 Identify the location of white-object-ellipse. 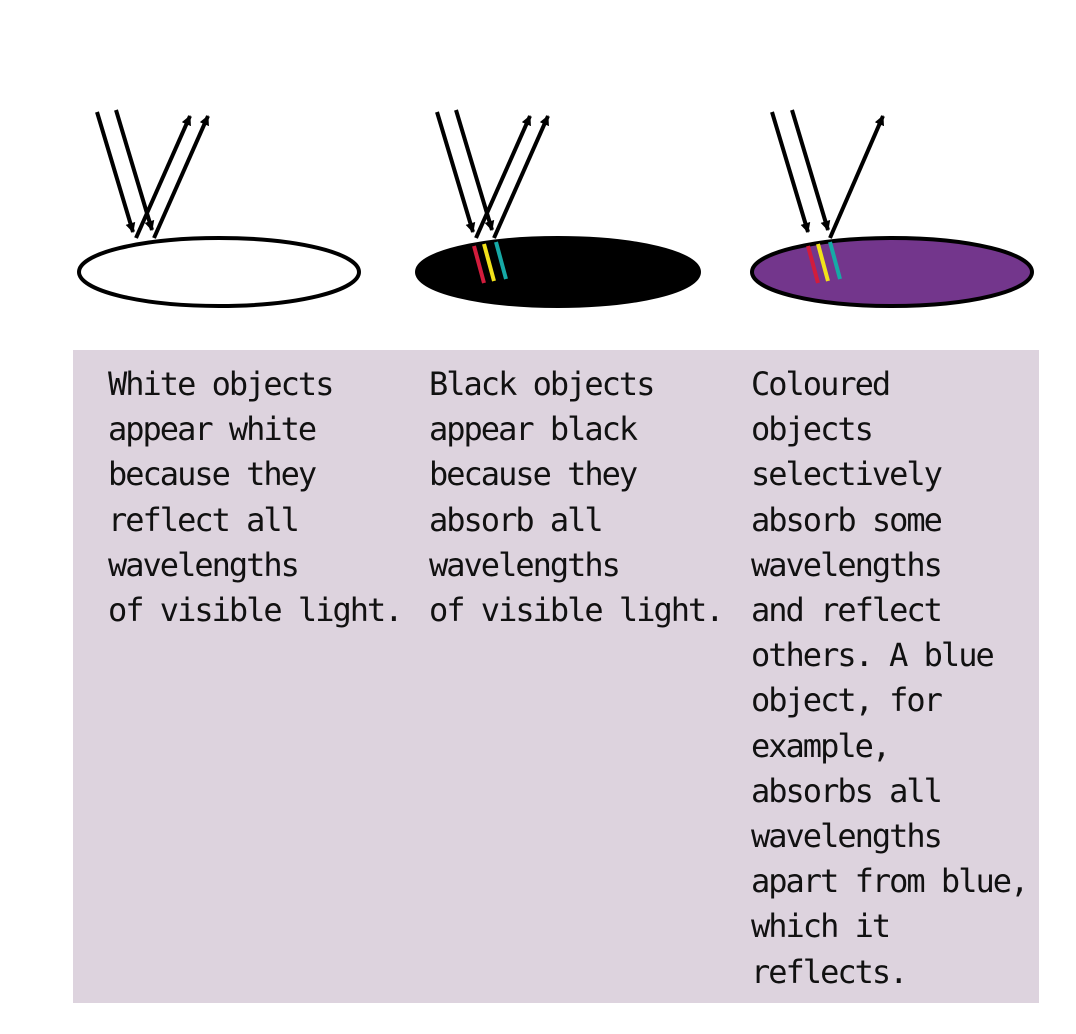
(219, 272).